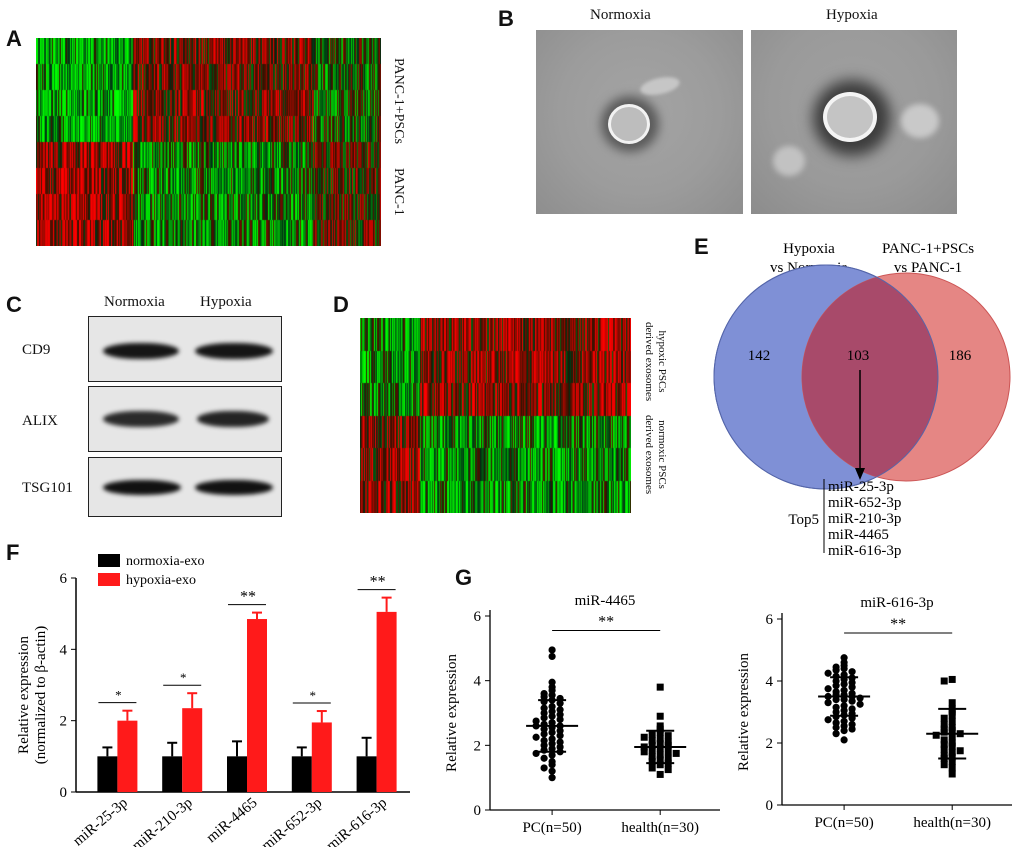  I want to click on x-tick-label: miR-25-3p, so click(100, 821).